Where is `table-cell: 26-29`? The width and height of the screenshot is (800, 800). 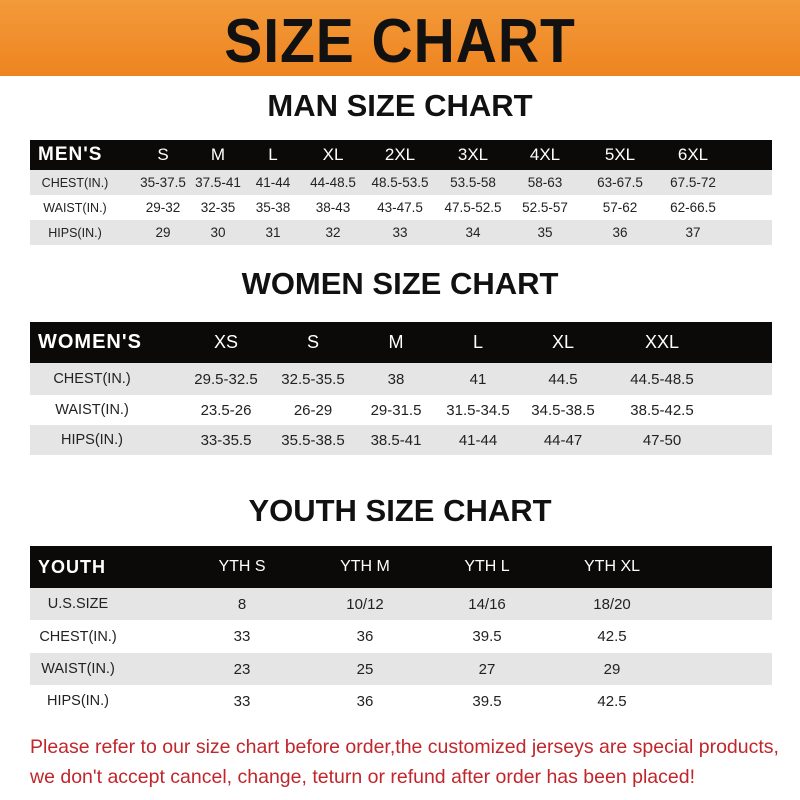 table-cell: 26-29 is located at coordinates (313, 410).